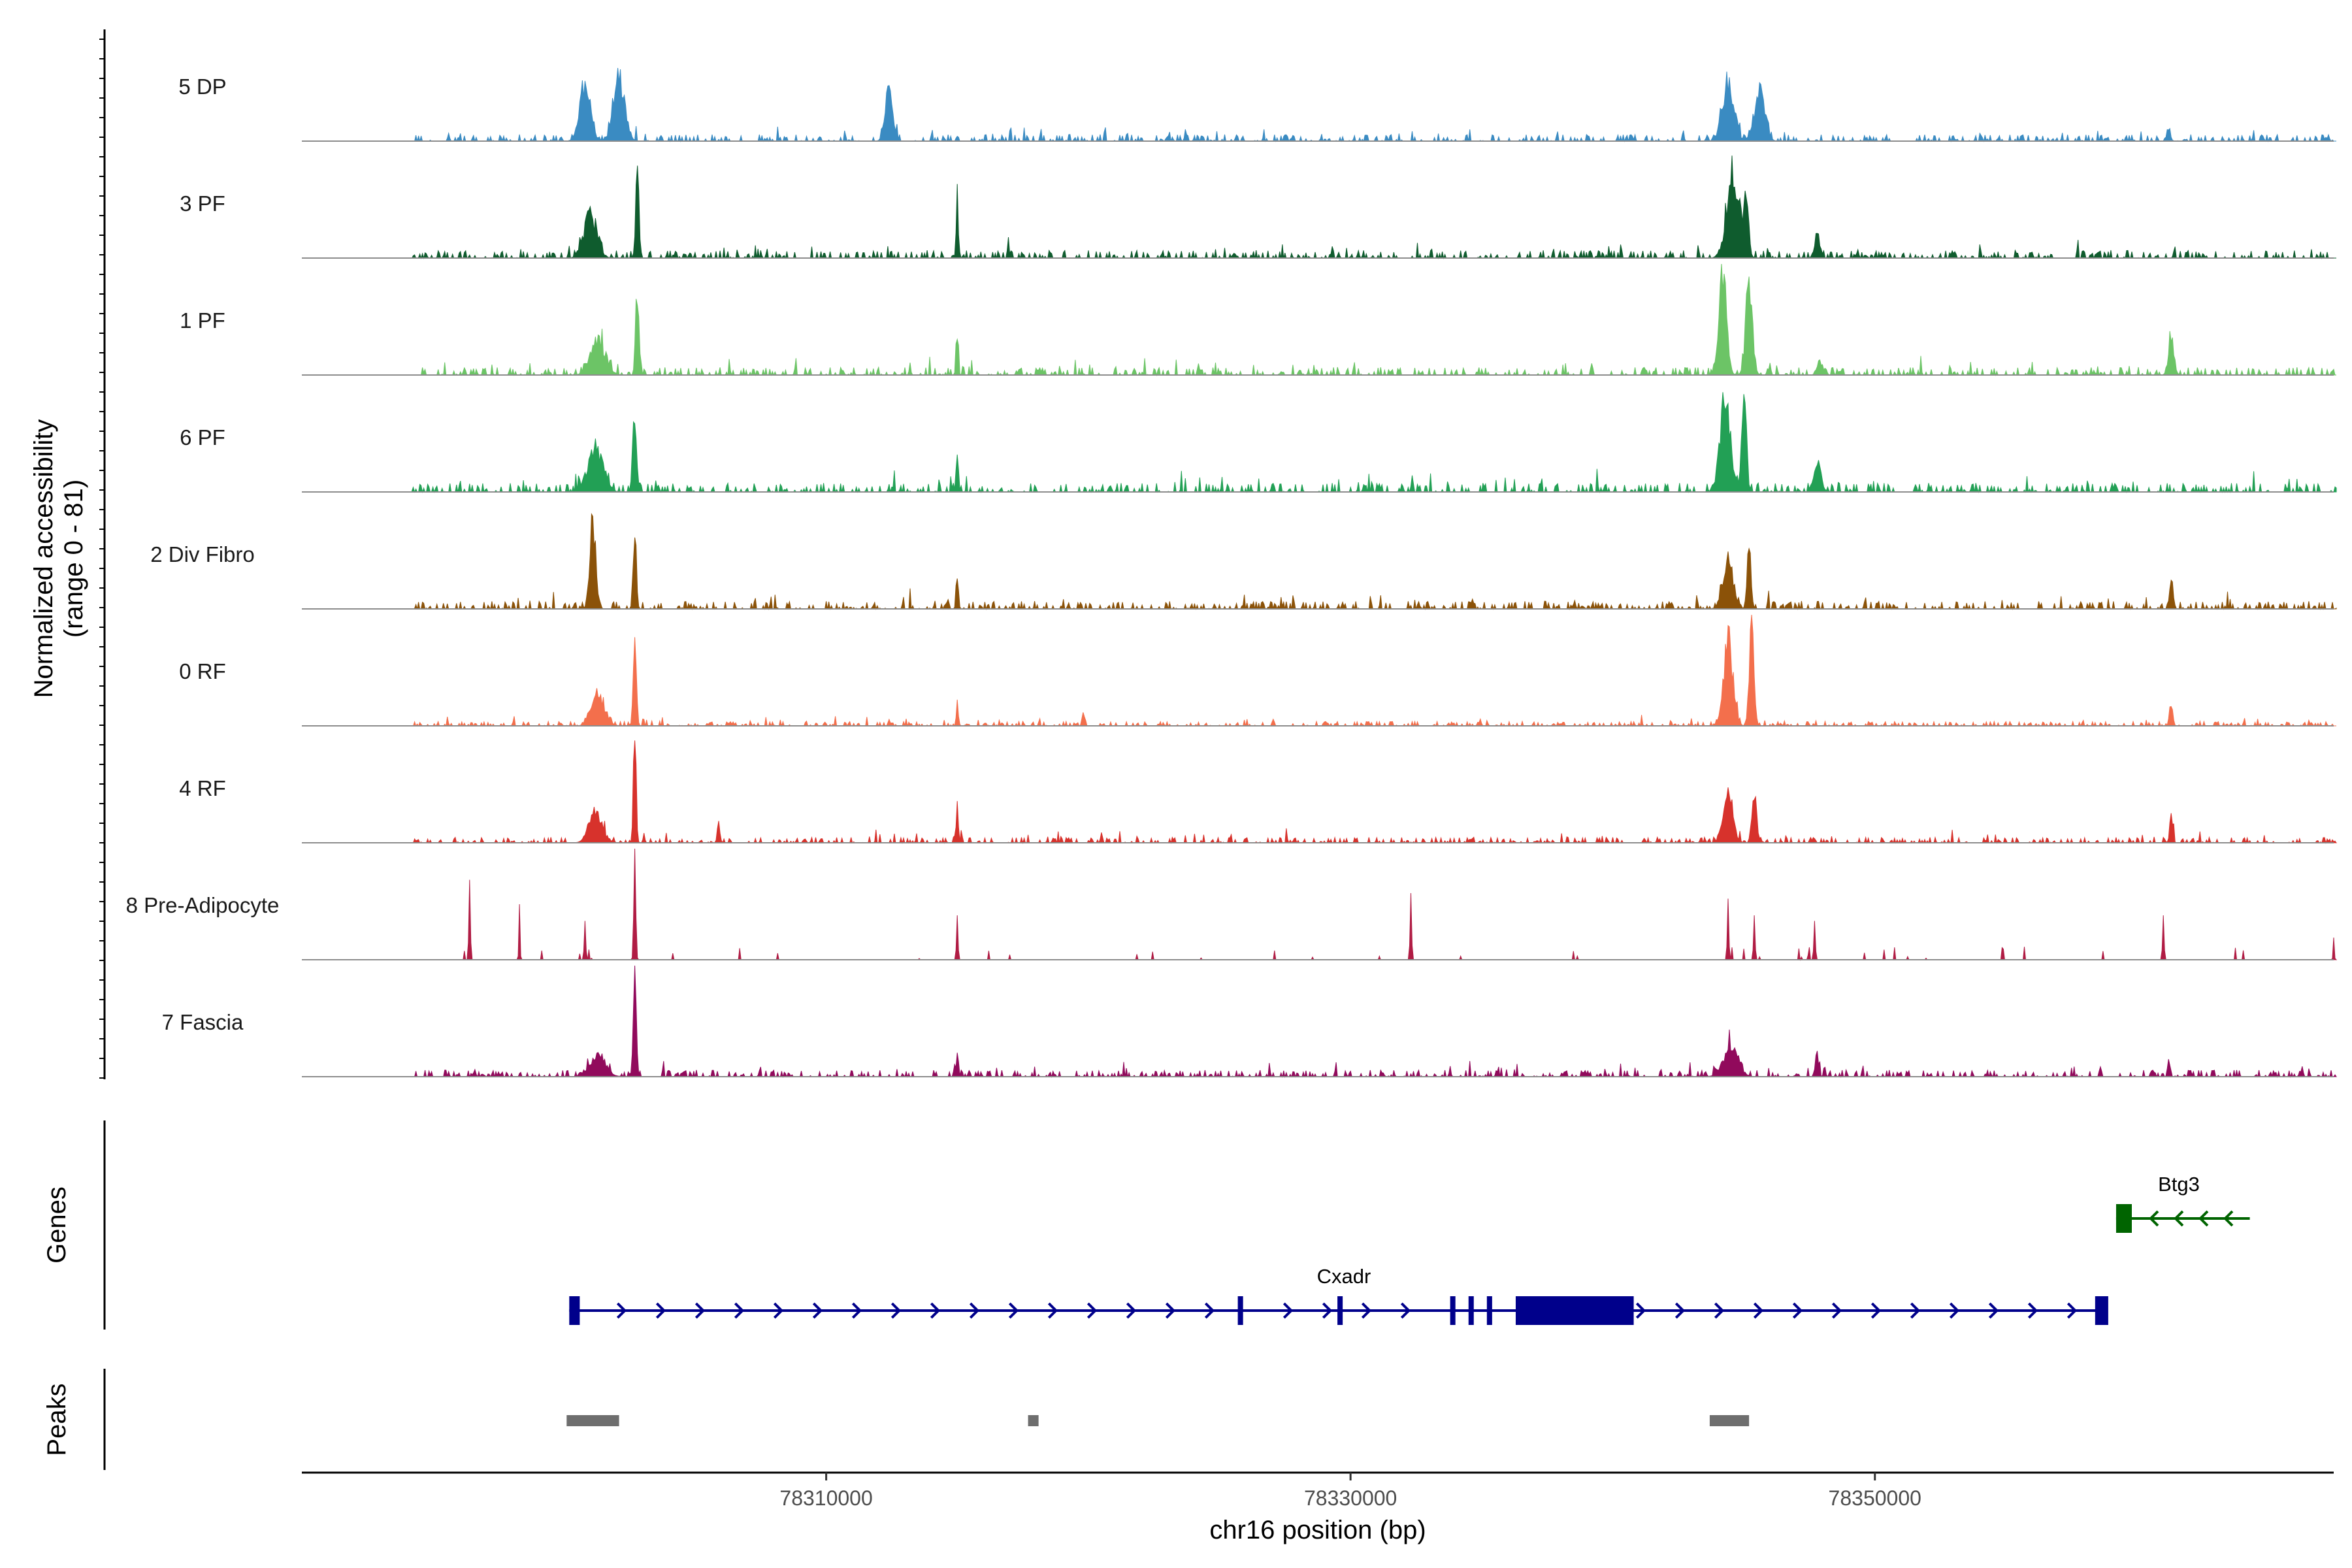  I want to click on x-tick-label: 78350000, so click(1875, 1498).